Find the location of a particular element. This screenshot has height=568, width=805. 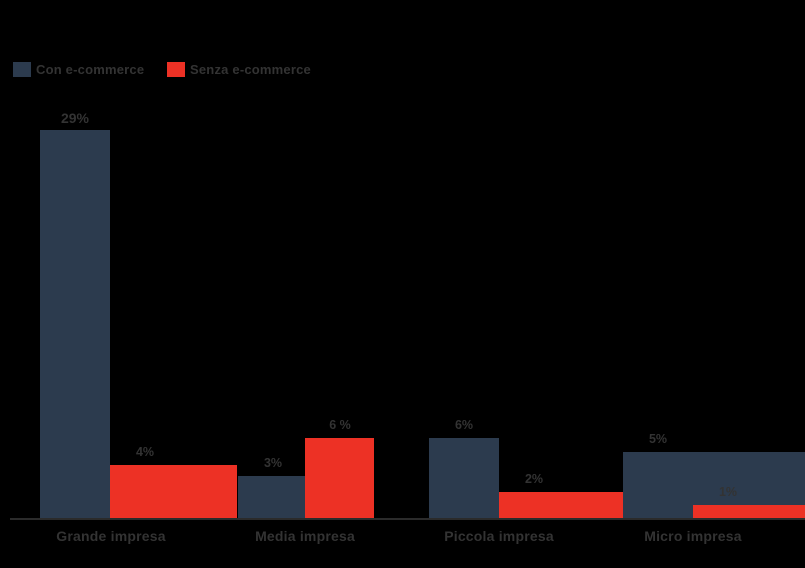

legend-label-con-ecommerce: Con e-commerce is located at coordinates (90, 69).